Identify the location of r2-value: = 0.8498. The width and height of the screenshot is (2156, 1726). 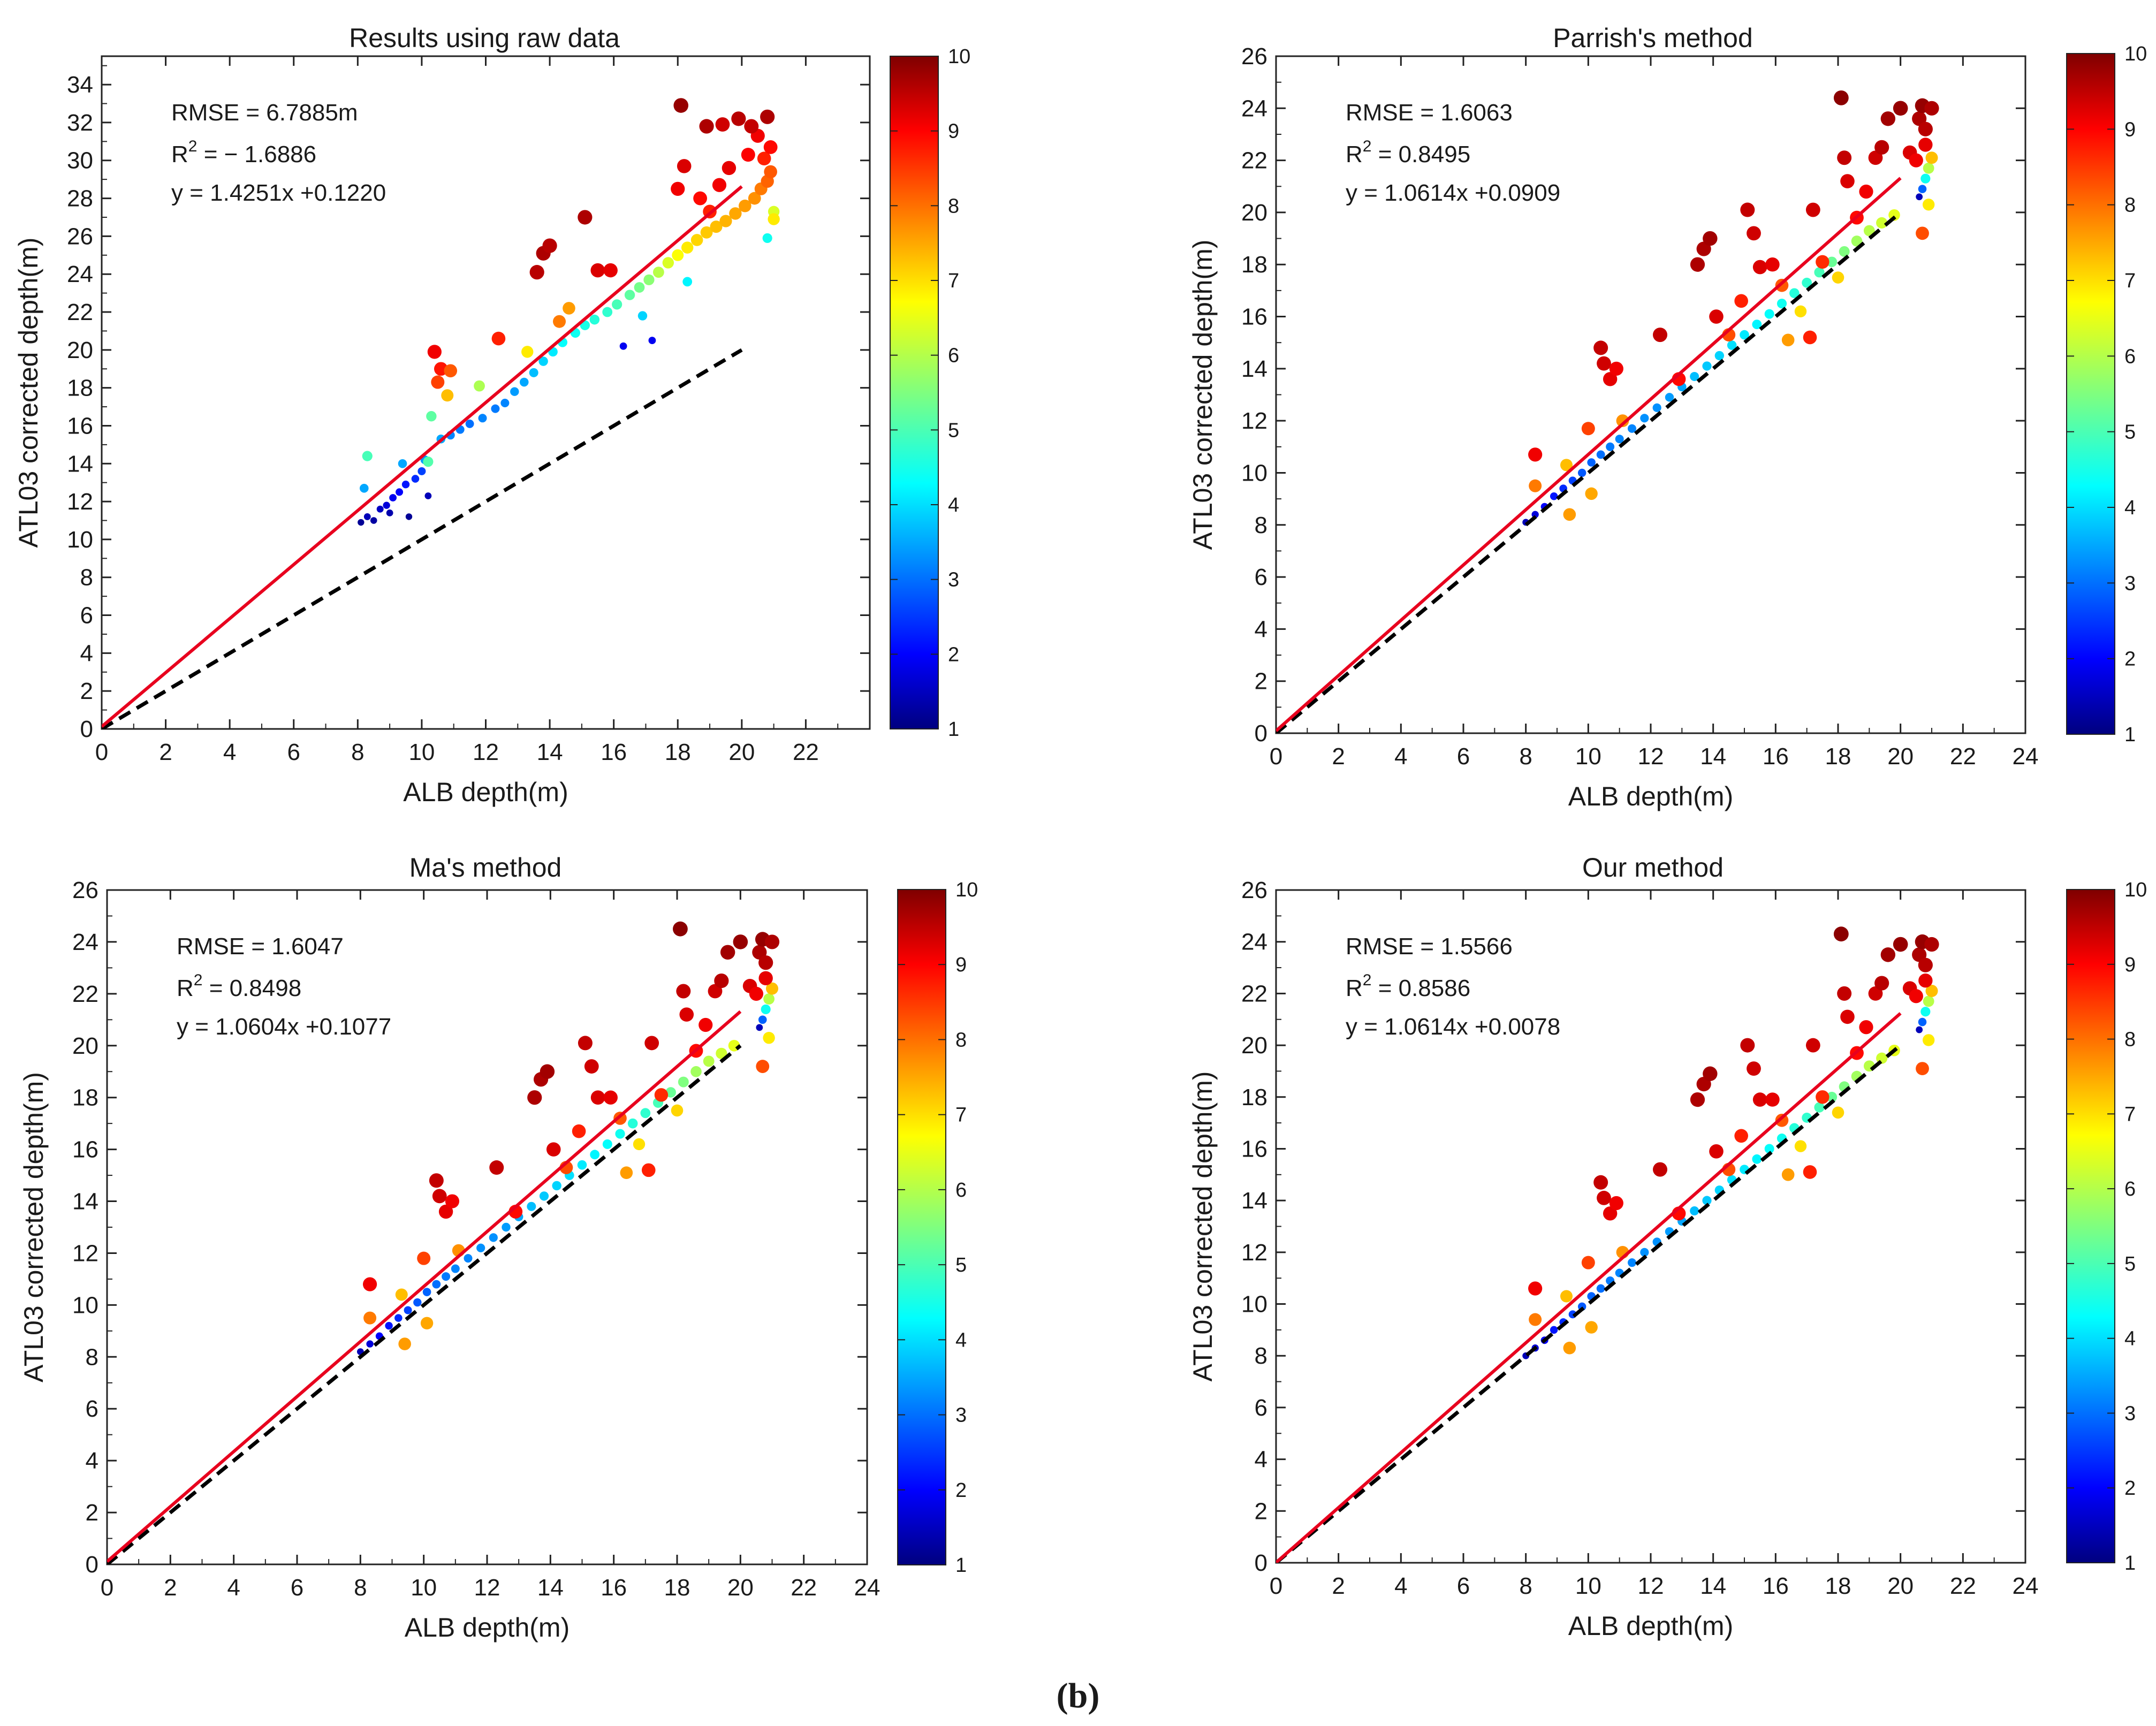
(251, 988).